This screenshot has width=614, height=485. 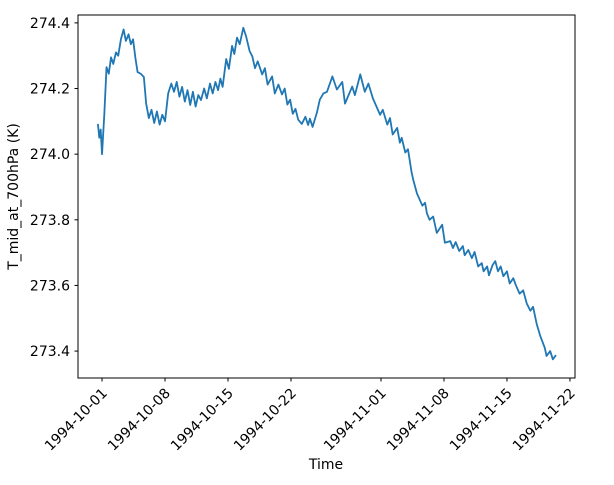 I want to click on x-tick-label: 1994-10-15, so click(x=202, y=420).